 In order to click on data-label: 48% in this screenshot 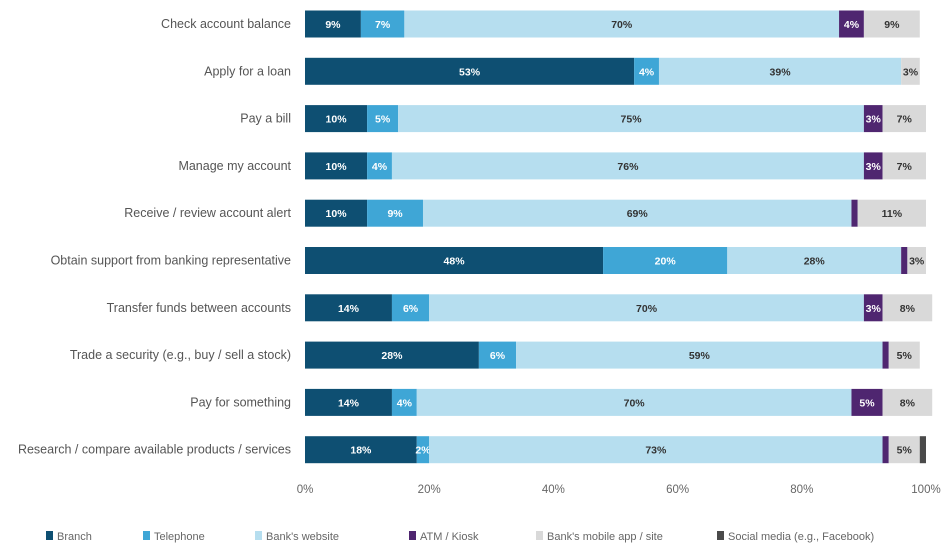, I will do `click(455, 262)`.